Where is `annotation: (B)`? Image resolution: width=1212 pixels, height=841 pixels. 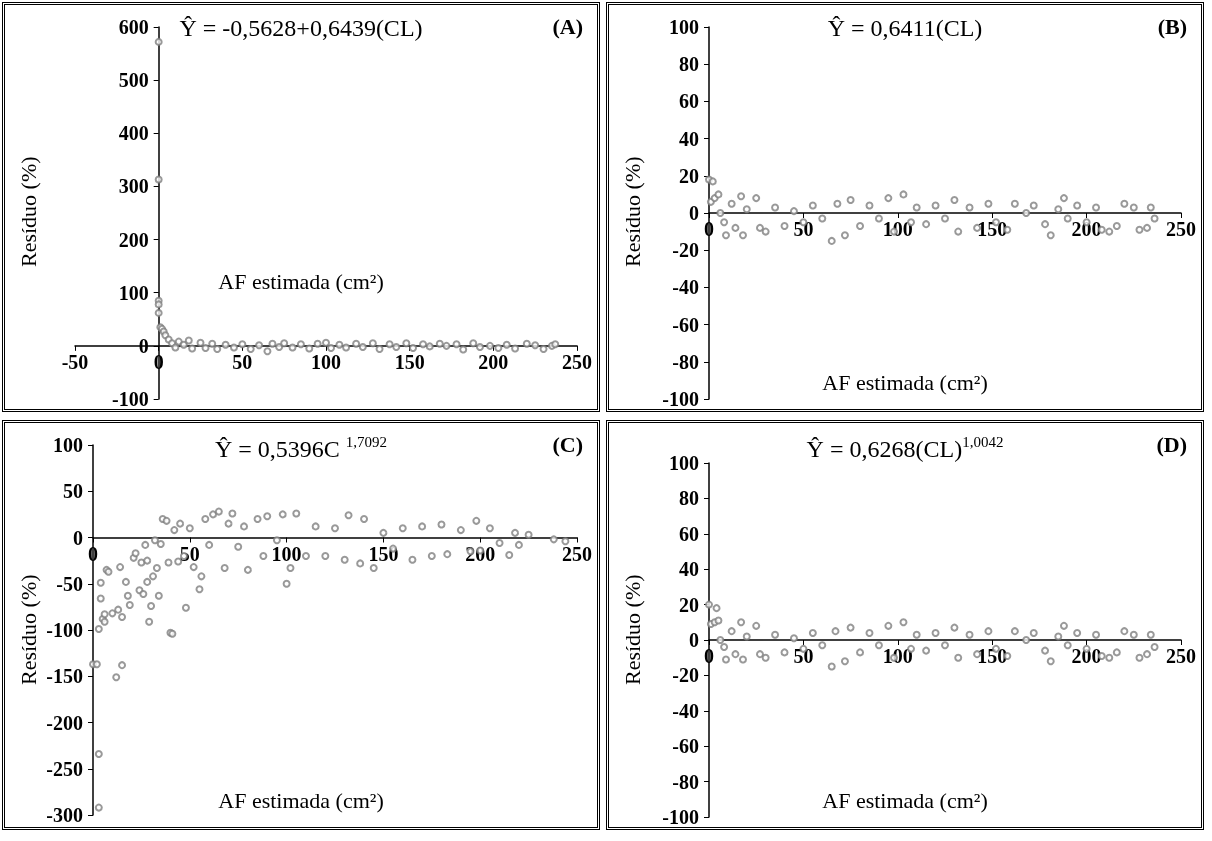
annotation: (B) is located at coordinates (1172, 26).